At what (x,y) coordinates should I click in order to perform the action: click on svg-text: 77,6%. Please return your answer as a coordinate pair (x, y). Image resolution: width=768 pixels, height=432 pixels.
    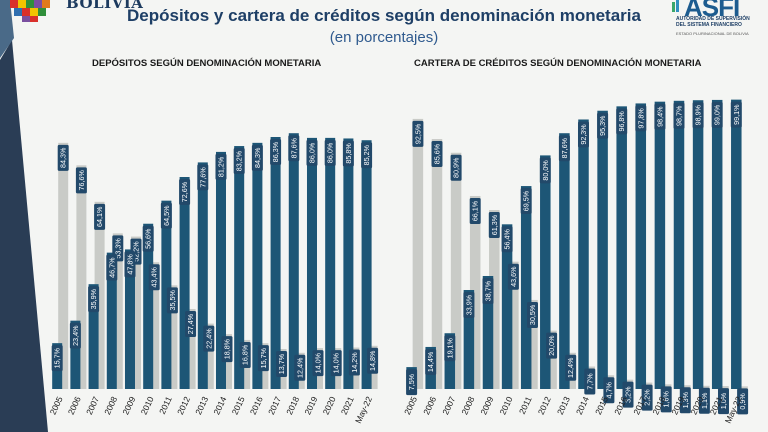
    Looking at the image, I should click on (202, 177).